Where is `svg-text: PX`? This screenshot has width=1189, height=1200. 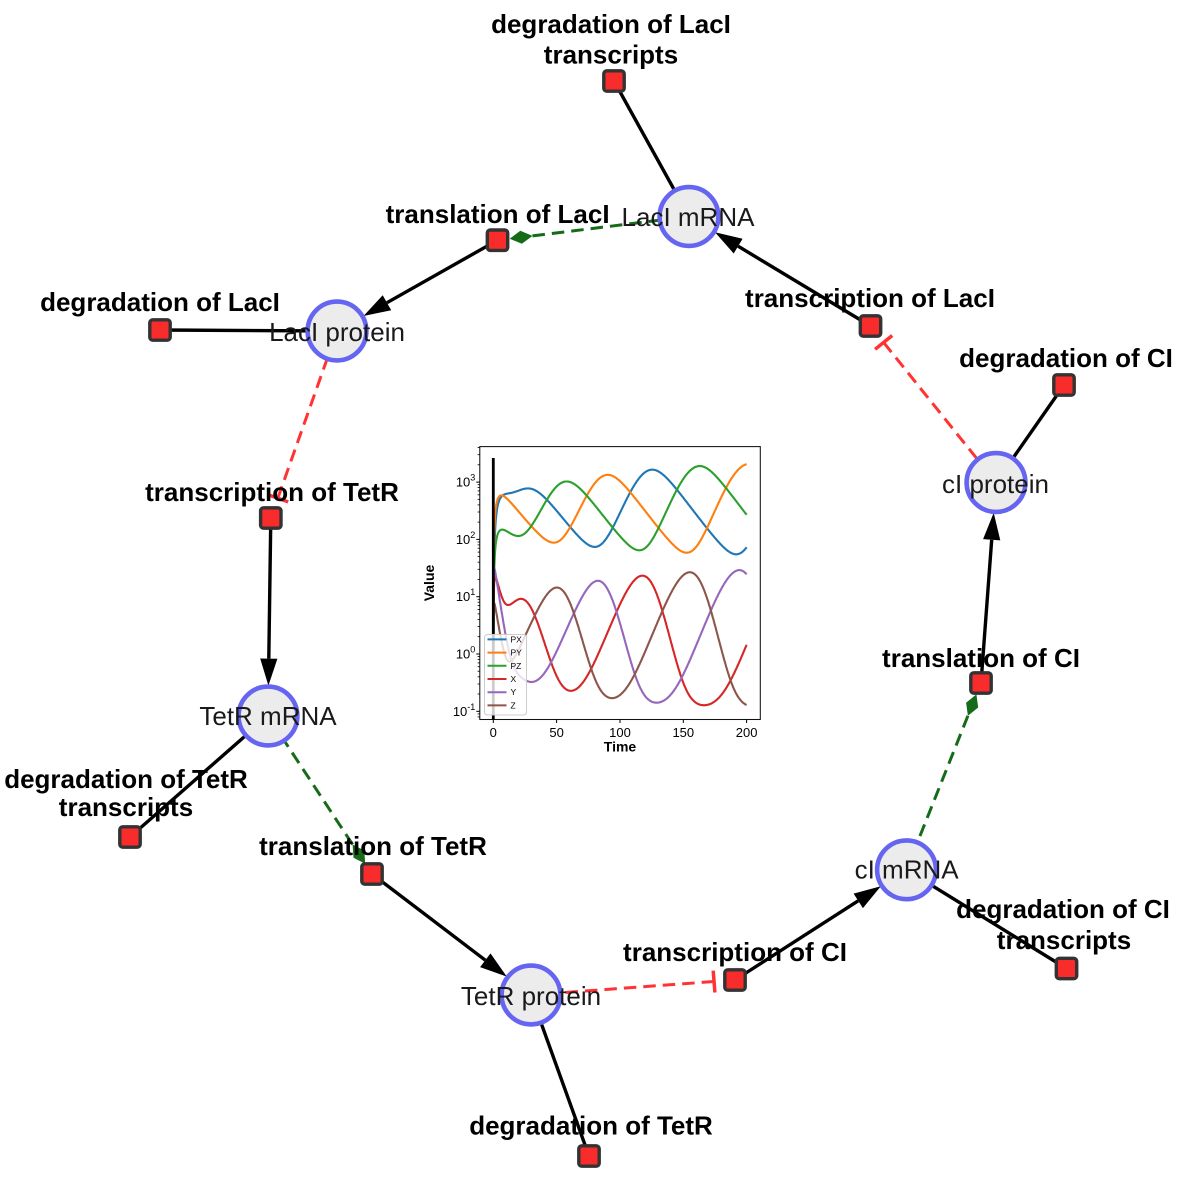 svg-text: PX is located at coordinates (517, 639).